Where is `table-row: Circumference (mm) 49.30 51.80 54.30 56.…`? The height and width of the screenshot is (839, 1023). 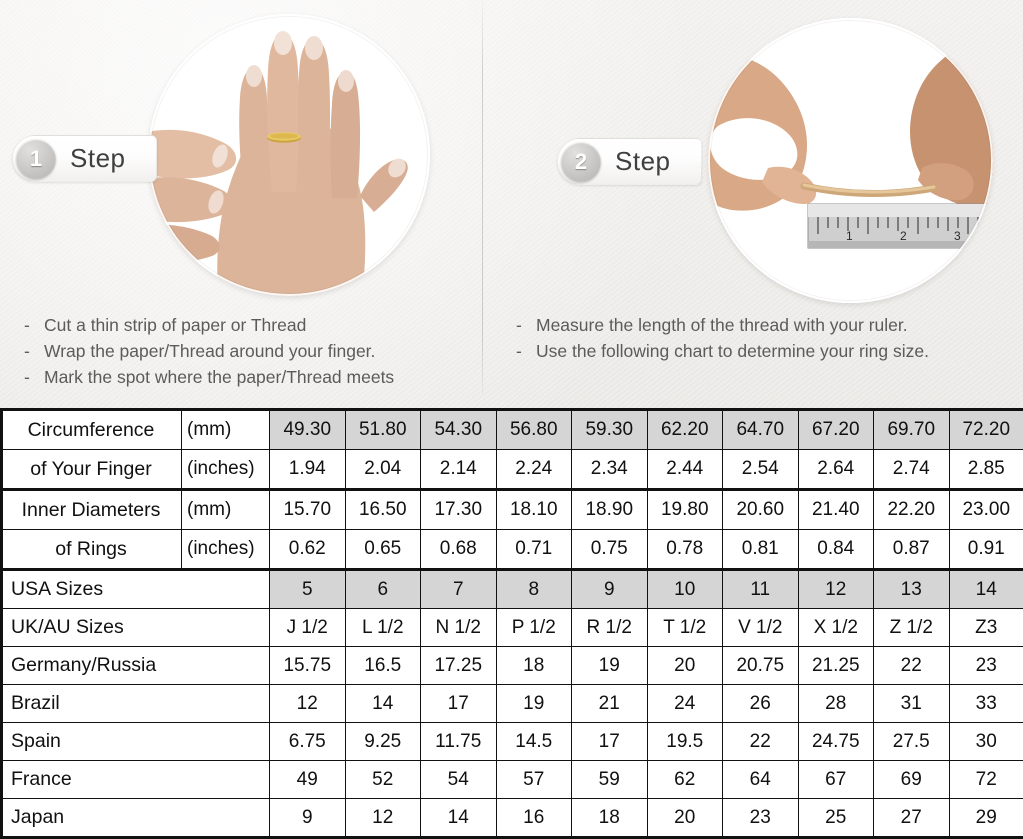 table-row: Circumference (mm) 49.30 51.80 54.30 56.… is located at coordinates (512, 430).